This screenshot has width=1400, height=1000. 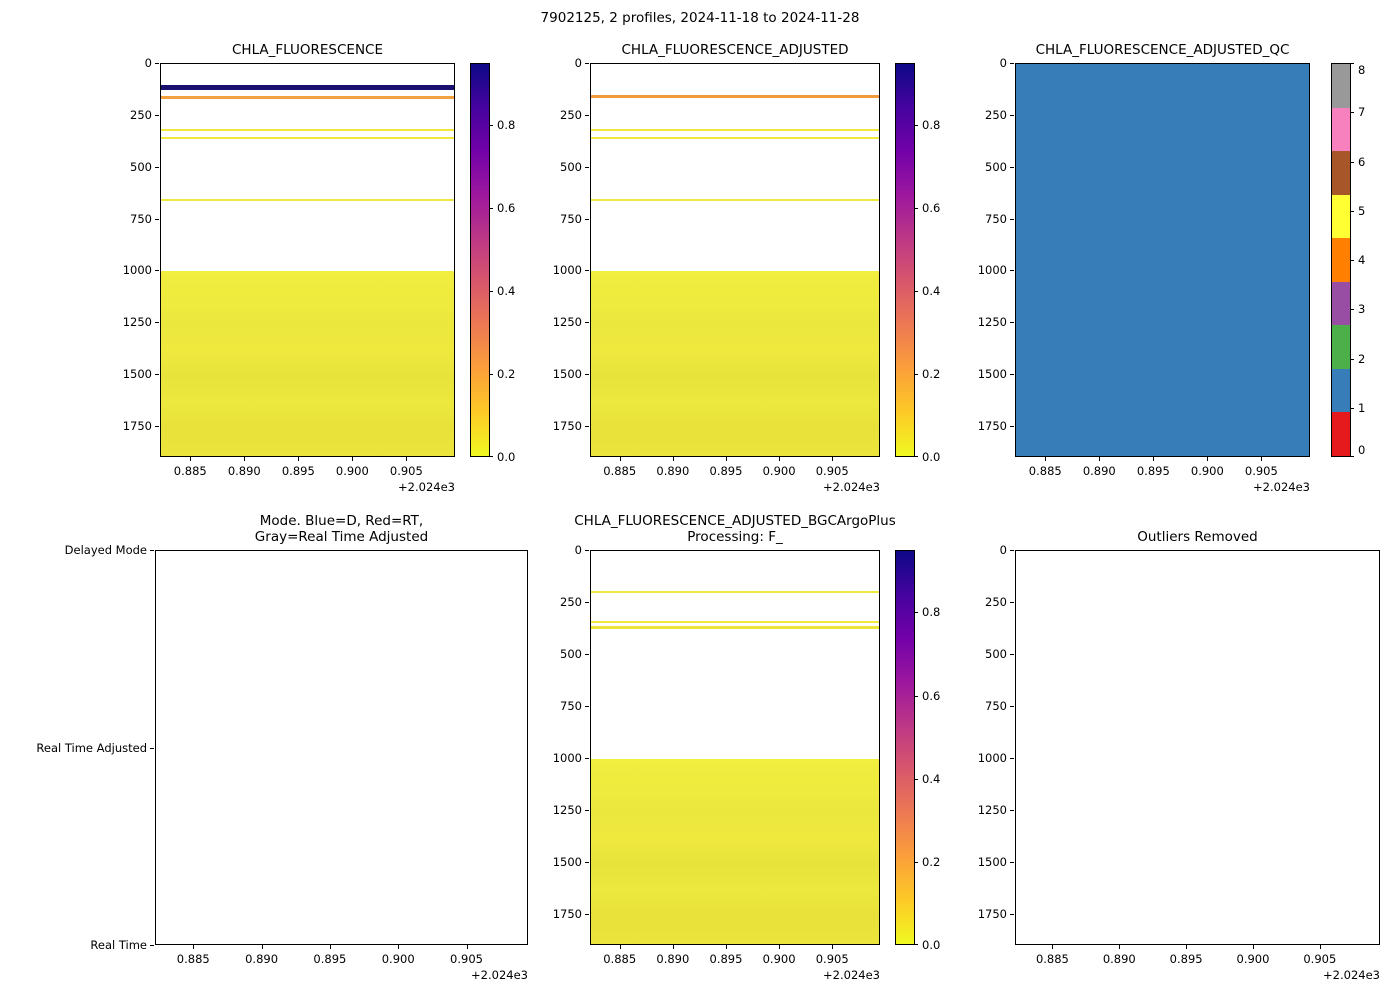 I want to click on colorbar-tick-label: 0.0, so click(x=506, y=457).